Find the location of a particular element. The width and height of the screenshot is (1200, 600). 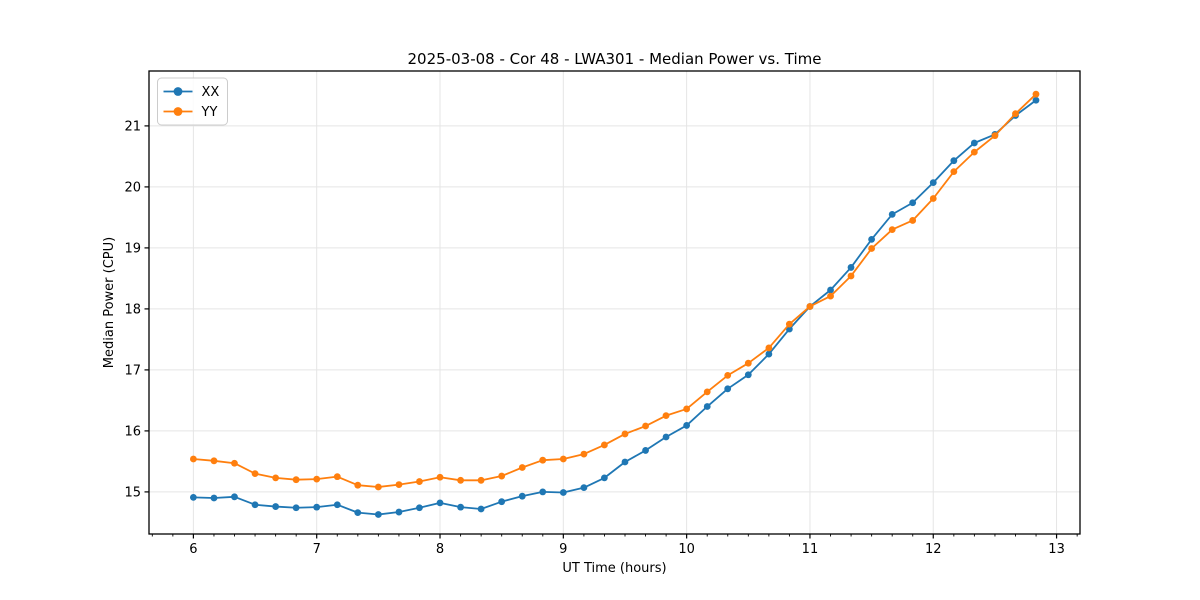

y-tick-label: 20 is located at coordinates (132, 187).